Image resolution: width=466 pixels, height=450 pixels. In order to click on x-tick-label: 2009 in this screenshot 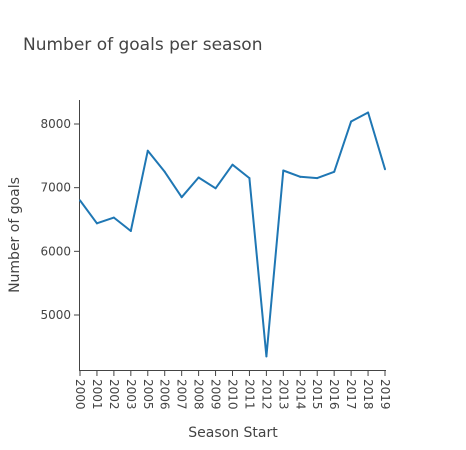, I will do `click(216, 394)`.